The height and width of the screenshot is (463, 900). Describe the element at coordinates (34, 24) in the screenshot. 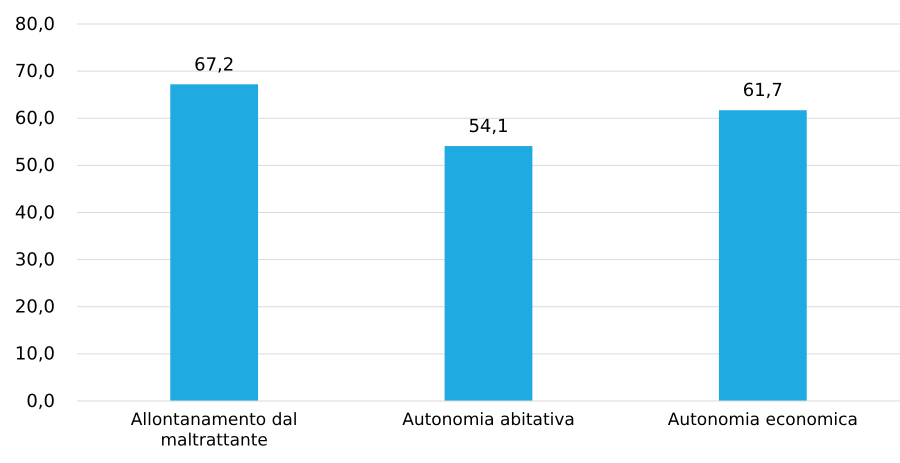

I see `y-tick-label: 80,0` at that location.